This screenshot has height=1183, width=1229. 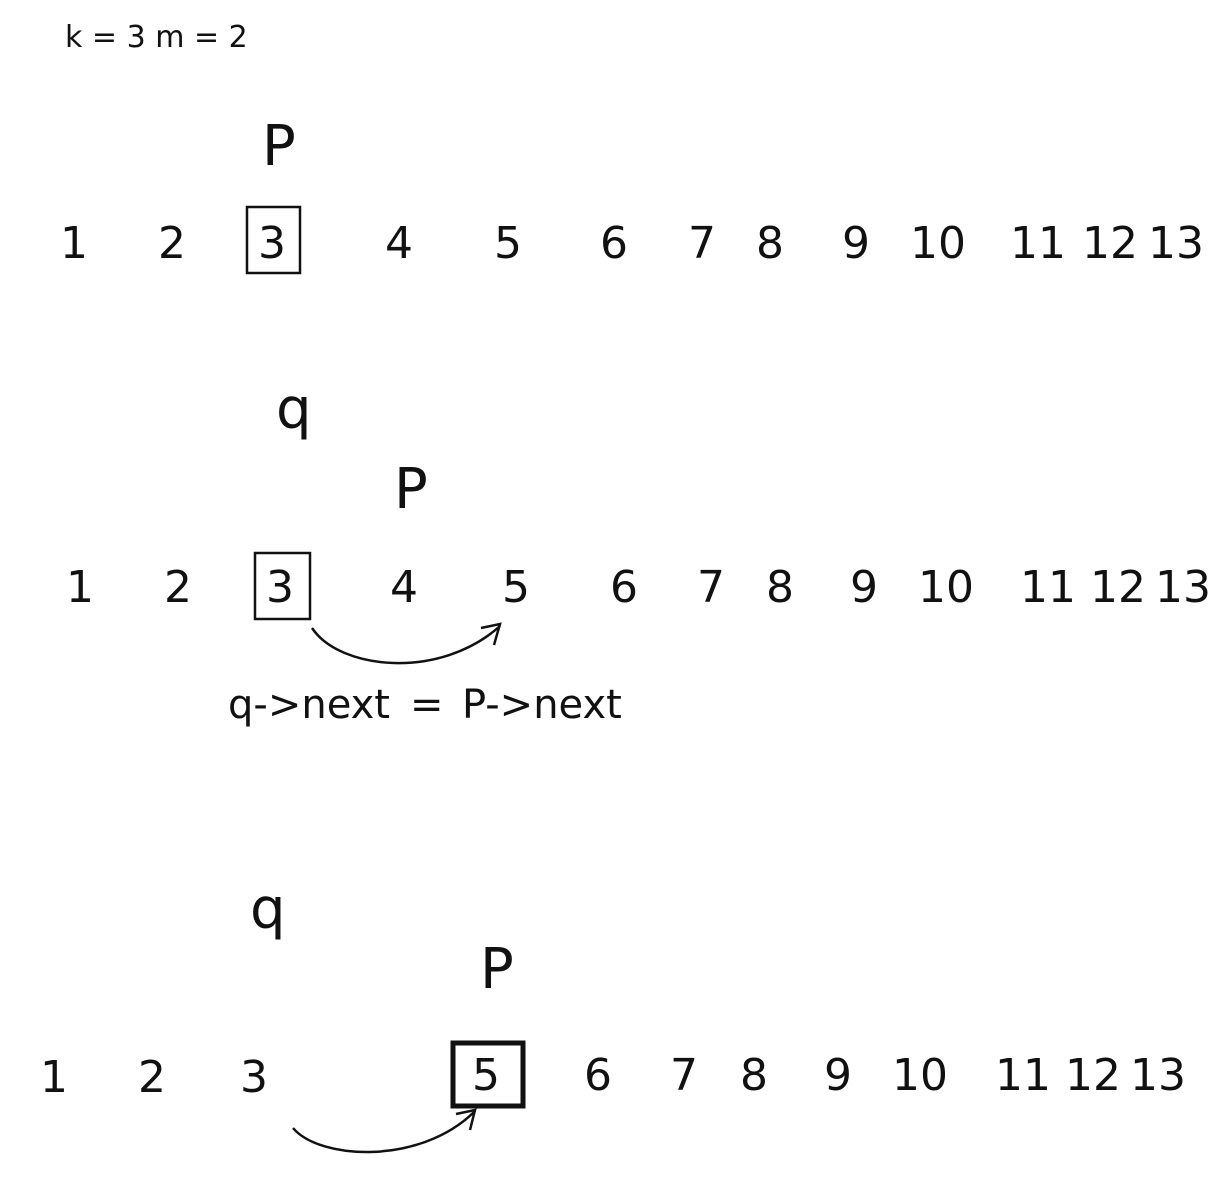 I want to click on frame-3-node-12: 12, so click(x=1093, y=1075).